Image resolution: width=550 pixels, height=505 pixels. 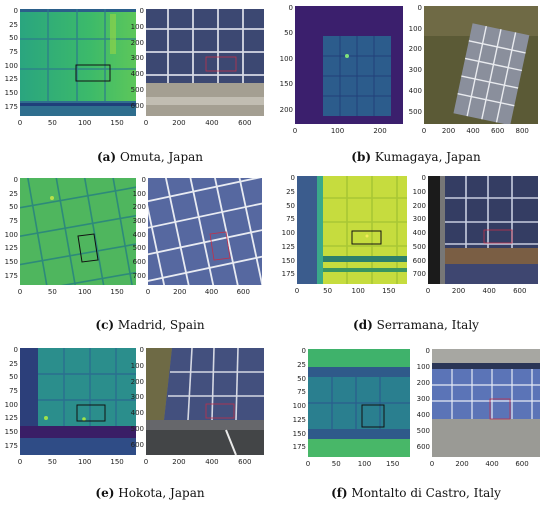 What do you see at coordinates (416, 157) in the screenshot?
I see `caption-b: (b) Kumagaya, Japan` at bounding box center [416, 157].